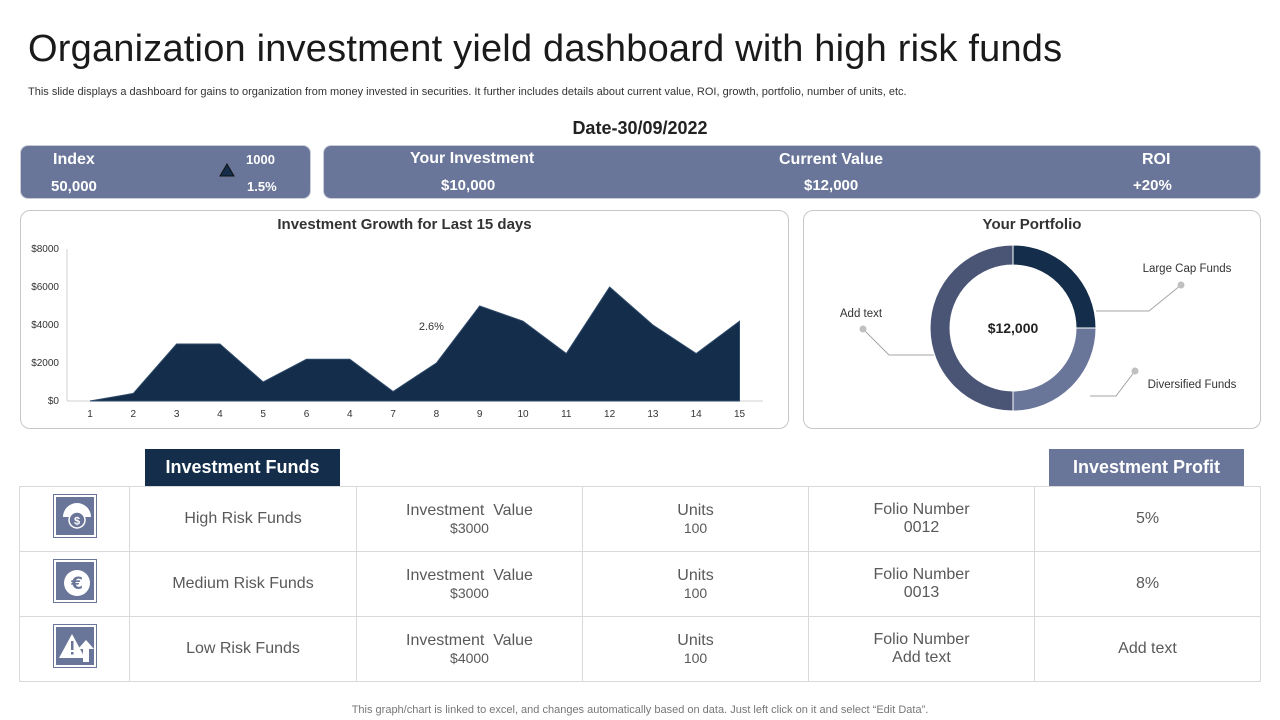 Image resolution: width=1280 pixels, height=720 pixels. I want to click on x-tick-label: 14, so click(697, 414).